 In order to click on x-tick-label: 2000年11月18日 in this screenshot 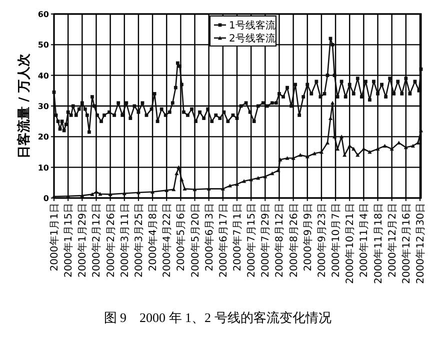, I will do `click(378, 243)`.